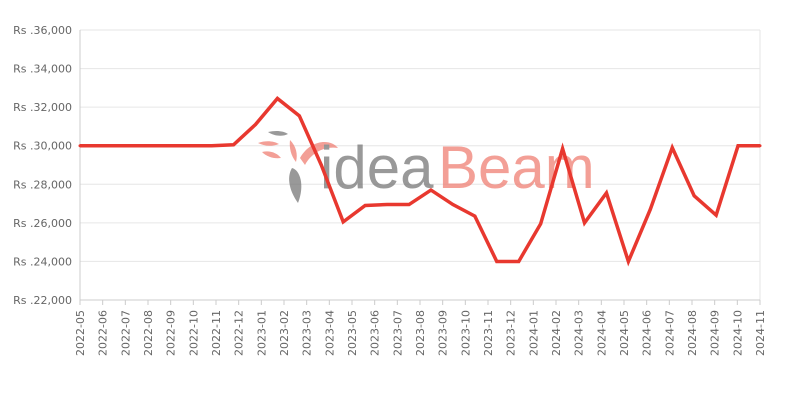 The width and height of the screenshot is (800, 404). What do you see at coordinates (171, 333) in the screenshot?
I see `x-tick-label: 2022-09` at bounding box center [171, 333].